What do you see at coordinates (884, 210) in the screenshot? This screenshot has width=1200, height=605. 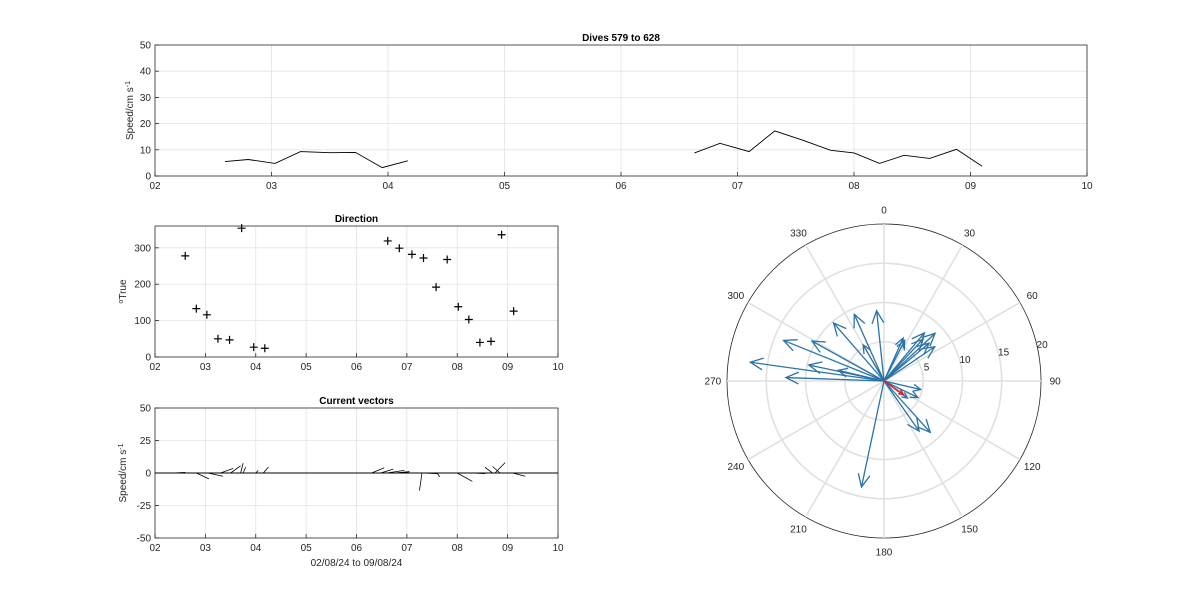 I see `theta-tick-label: 0` at bounding box center [884, 210].